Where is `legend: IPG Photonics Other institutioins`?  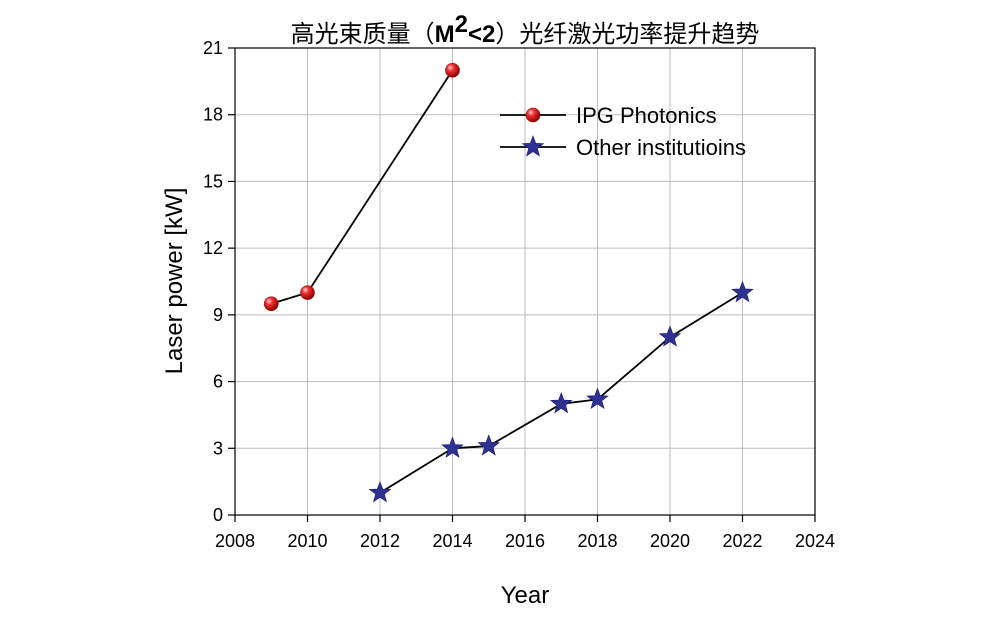
legend: IPG Photonics Other institutioins is located at coordinates (623, 131).